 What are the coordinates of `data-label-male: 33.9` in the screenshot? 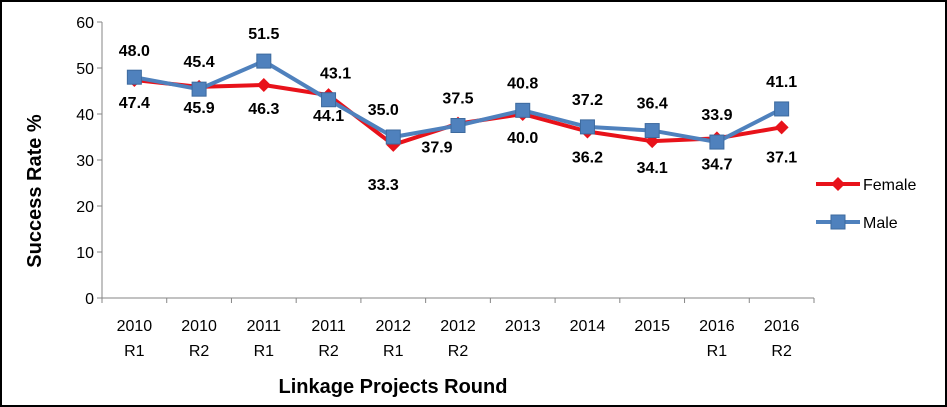 It's located at (716, 115).